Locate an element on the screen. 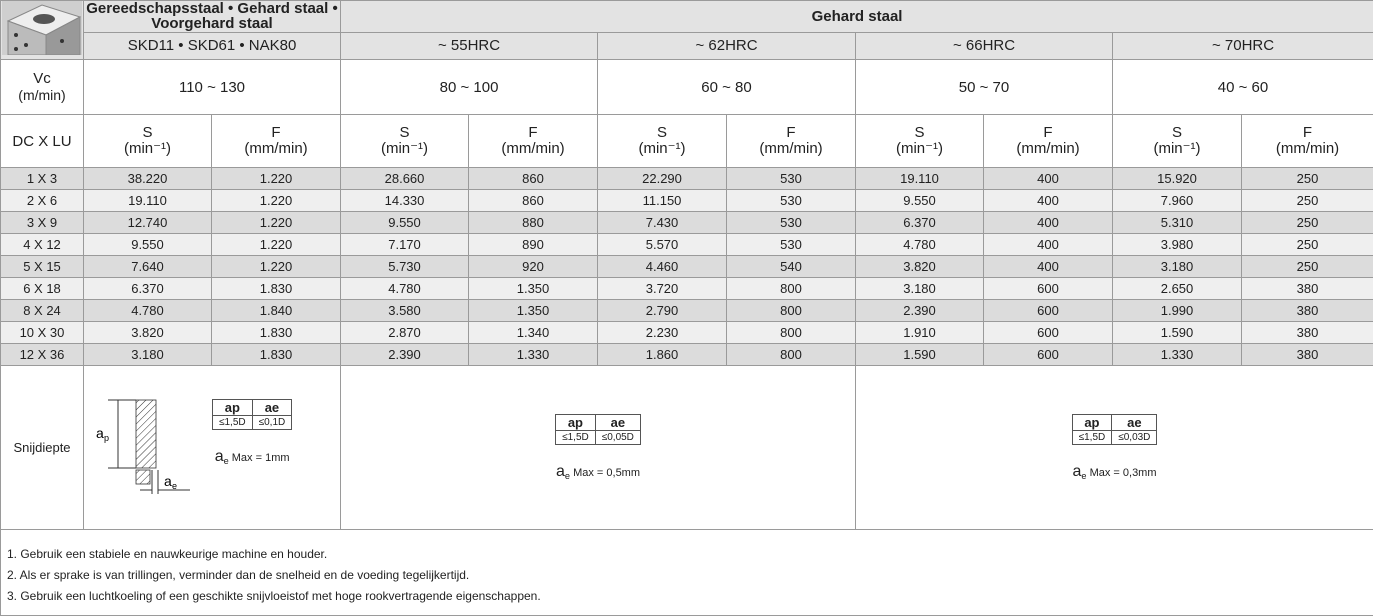 This screenshot has width=1373, height=616. header-icon is located at coordinates (42, 30).